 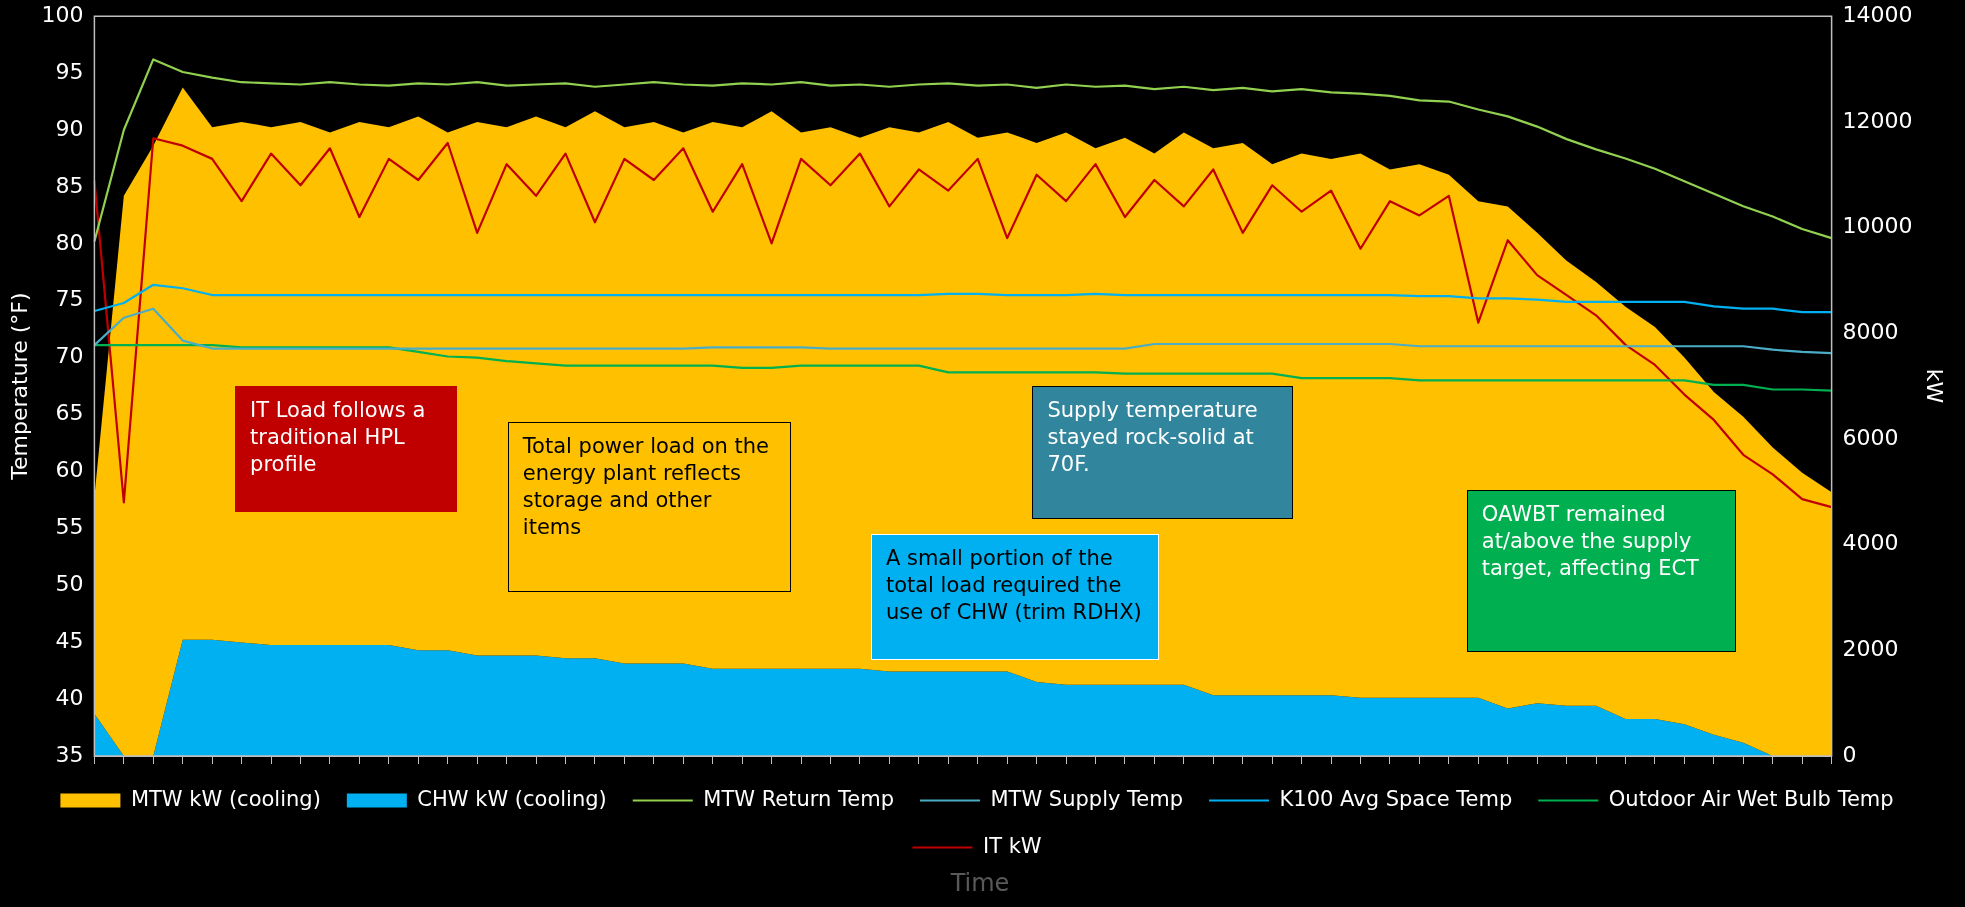 I want to click on y2-tick-label: 10000, so click(x=1877, y=226).